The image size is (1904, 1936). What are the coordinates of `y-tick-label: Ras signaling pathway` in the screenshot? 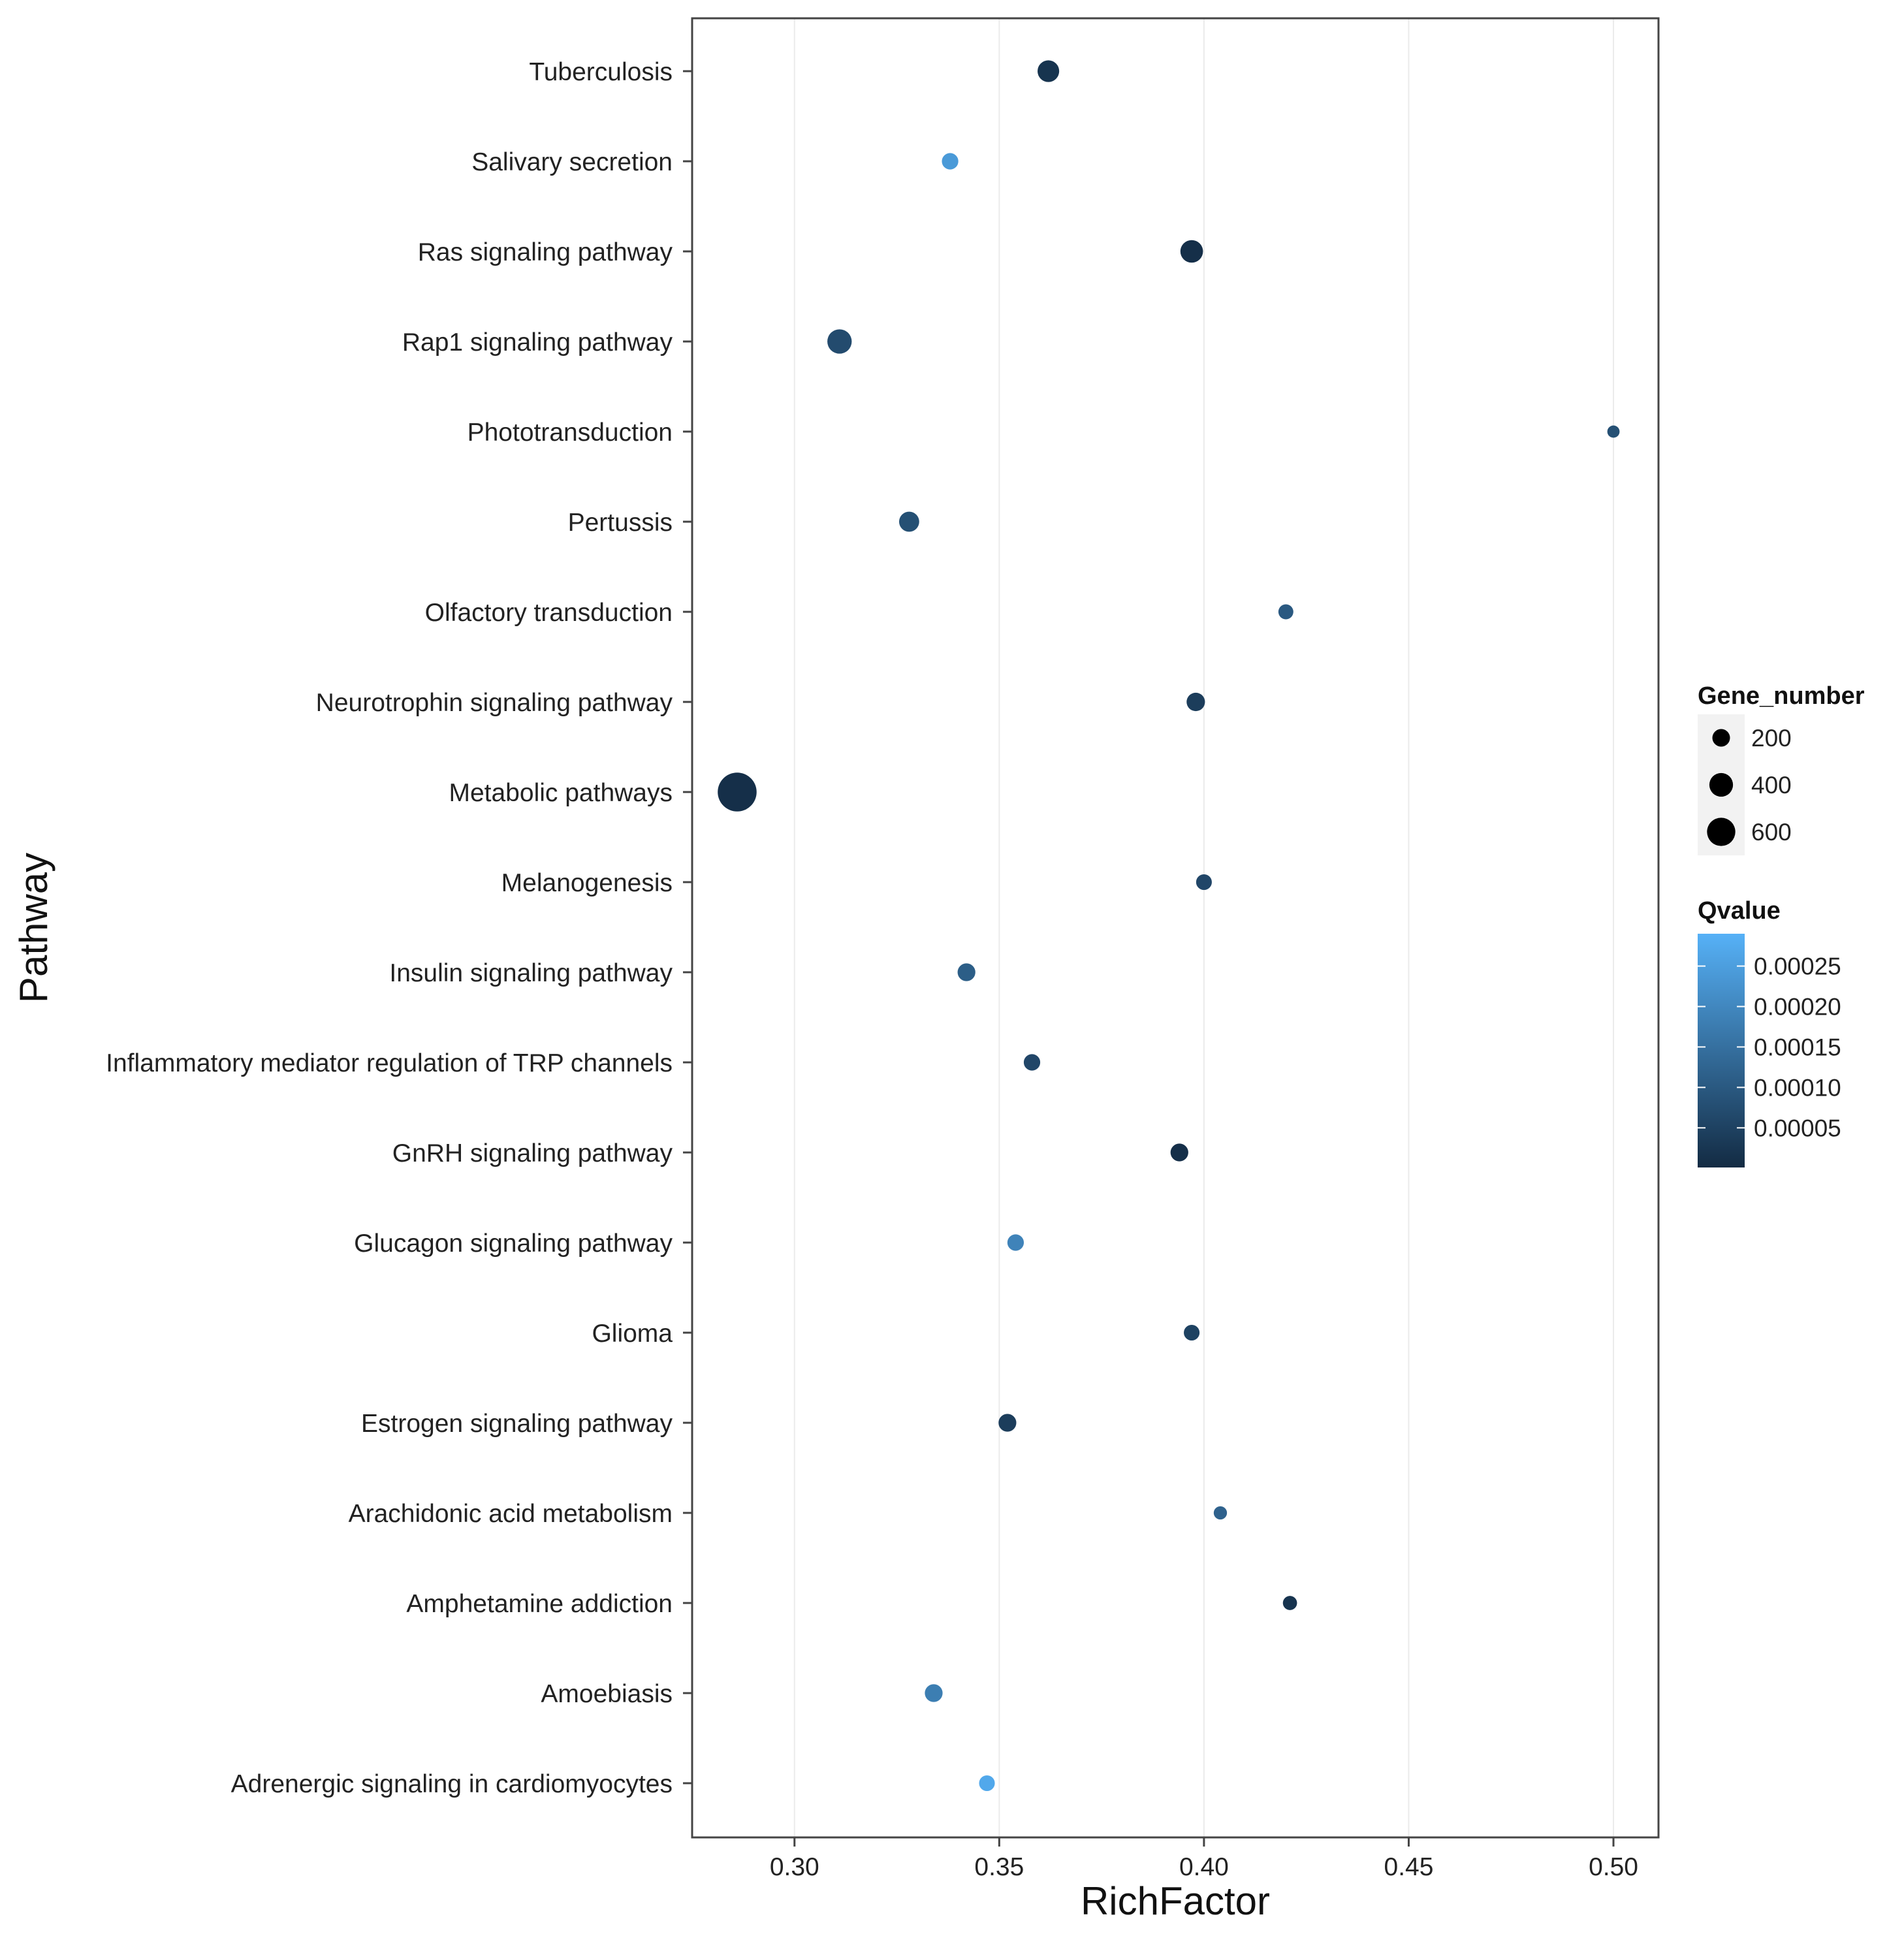 It's located at (545, 252).